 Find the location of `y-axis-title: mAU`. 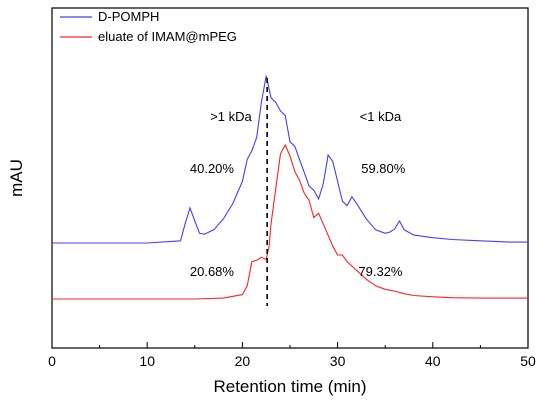

y-axis-title: mAU is located at coordinates (16, 178).